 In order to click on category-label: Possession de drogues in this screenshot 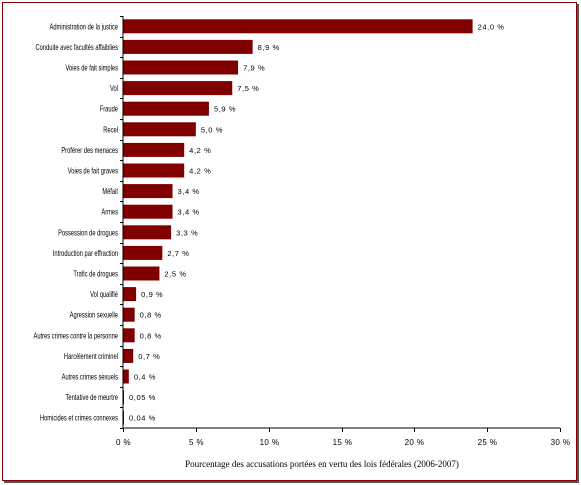, I will do `click(88, 234)`.